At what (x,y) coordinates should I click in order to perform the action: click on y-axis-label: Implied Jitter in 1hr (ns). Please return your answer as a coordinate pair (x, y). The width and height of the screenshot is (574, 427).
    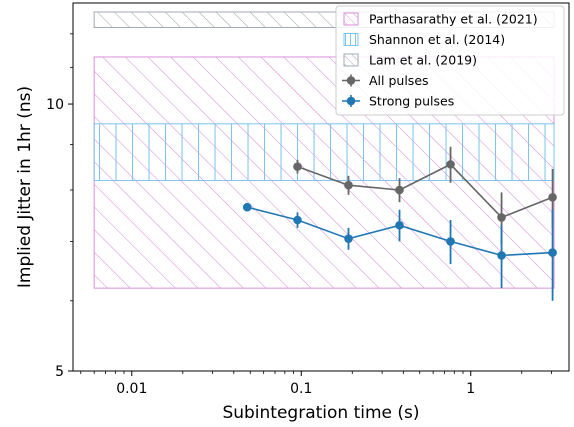
    Looking at the image, I should click on (25, 187).